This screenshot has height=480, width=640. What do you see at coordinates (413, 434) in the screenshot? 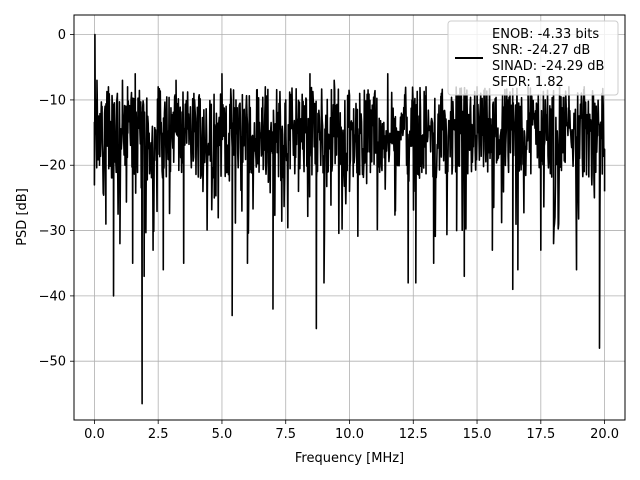
I see `x-tick-label: 12.5` at bounding box center [413, 434].